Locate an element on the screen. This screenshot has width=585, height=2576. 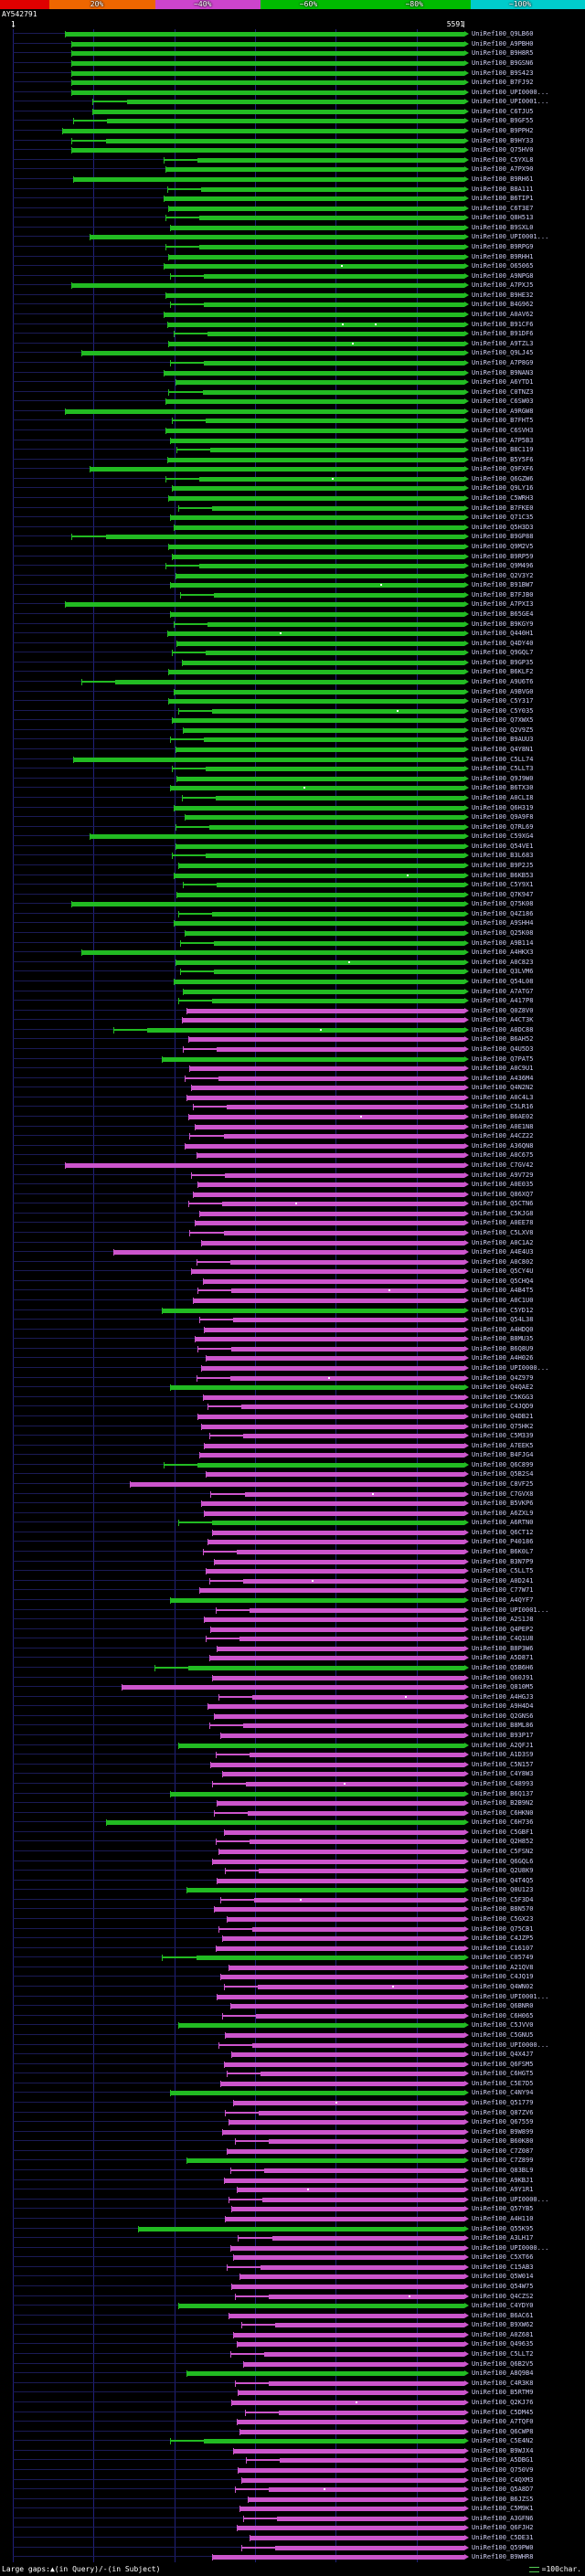
hit-accession-label: UniRef100_A4H026 is located at coordinates (503, 1358).